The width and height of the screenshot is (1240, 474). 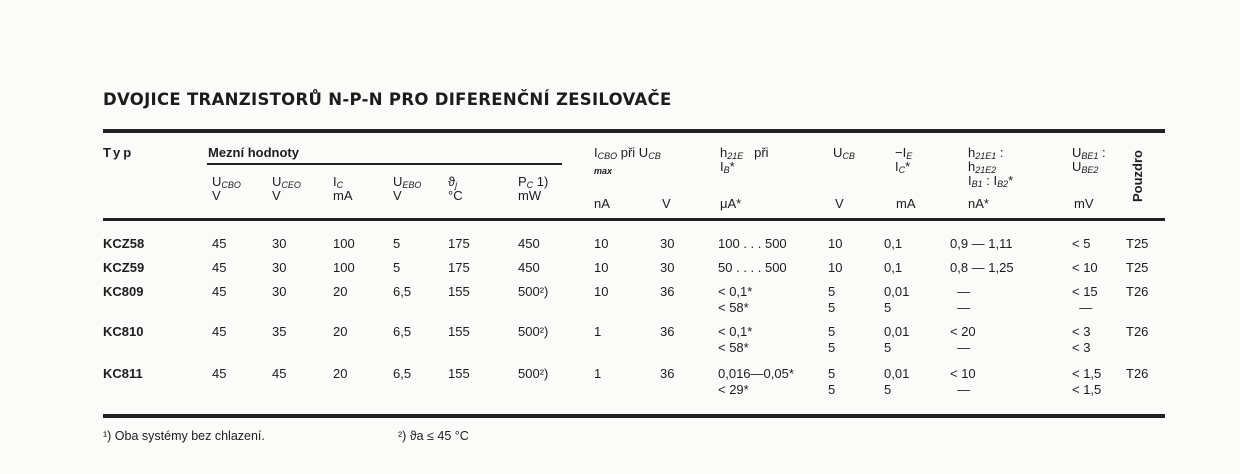 I want to click on header-ucb2: UCB, so click(x=844, y=153).